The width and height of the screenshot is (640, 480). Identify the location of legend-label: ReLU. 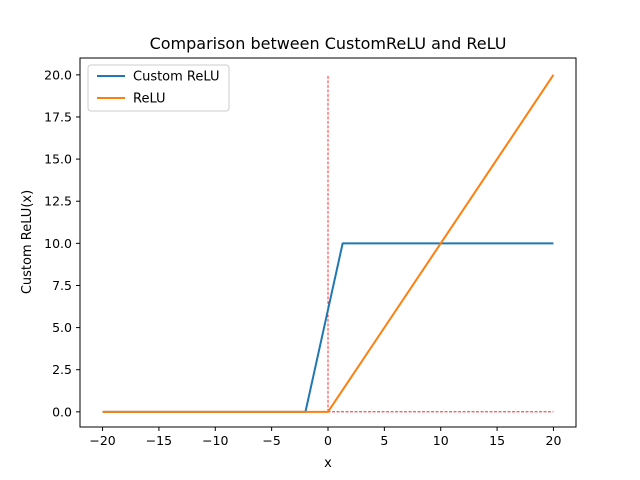
(149, 99).